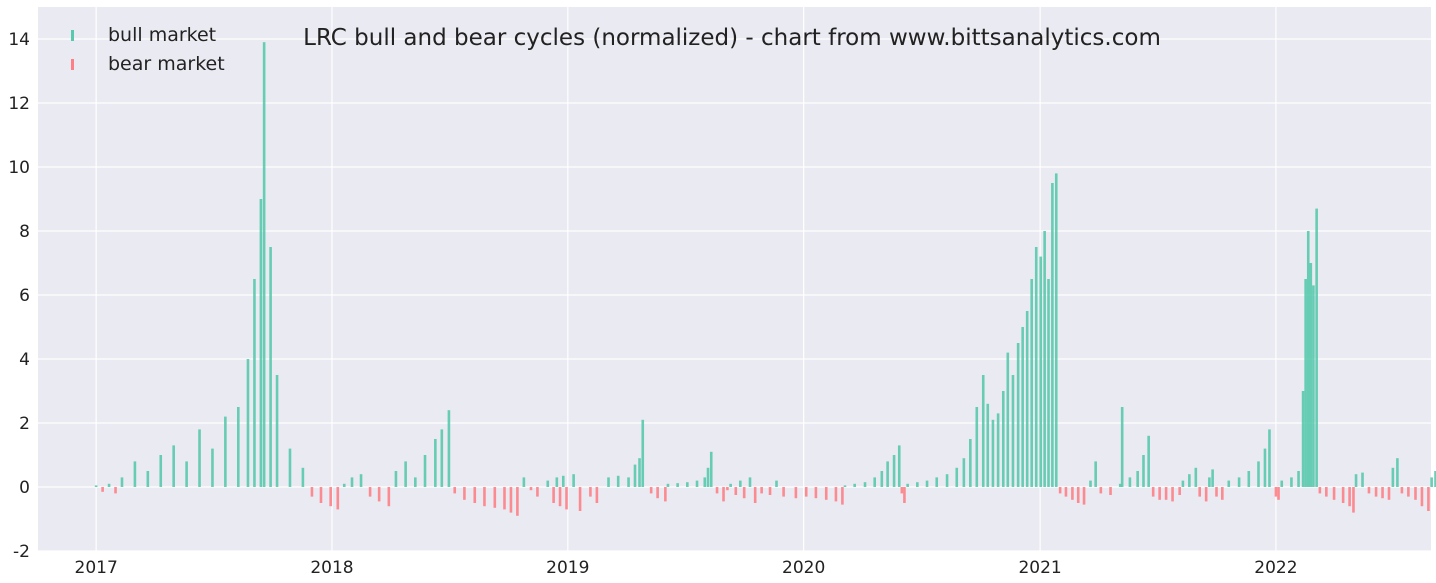 This screenshot has height=583, width=1436. What do you see at coordinates (162, 35) in the screenshot?
I see `legend-label-bull: bull market` at bounding box center [162, 35].